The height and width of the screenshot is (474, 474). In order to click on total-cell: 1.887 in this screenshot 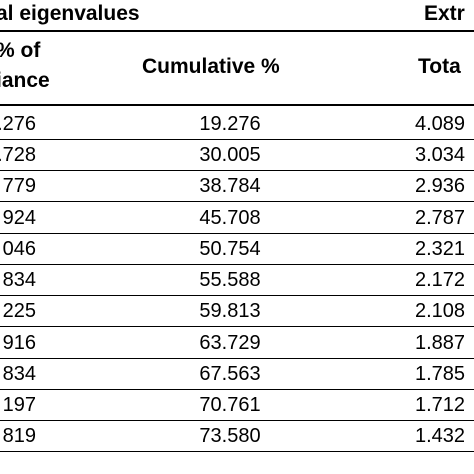, I will do `click(440, 343)`.